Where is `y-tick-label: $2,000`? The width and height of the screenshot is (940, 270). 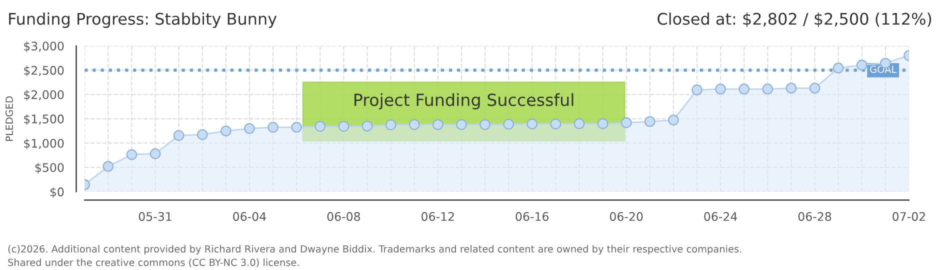
y-tick-label: $2,000 is located at coordinates (44, 95).